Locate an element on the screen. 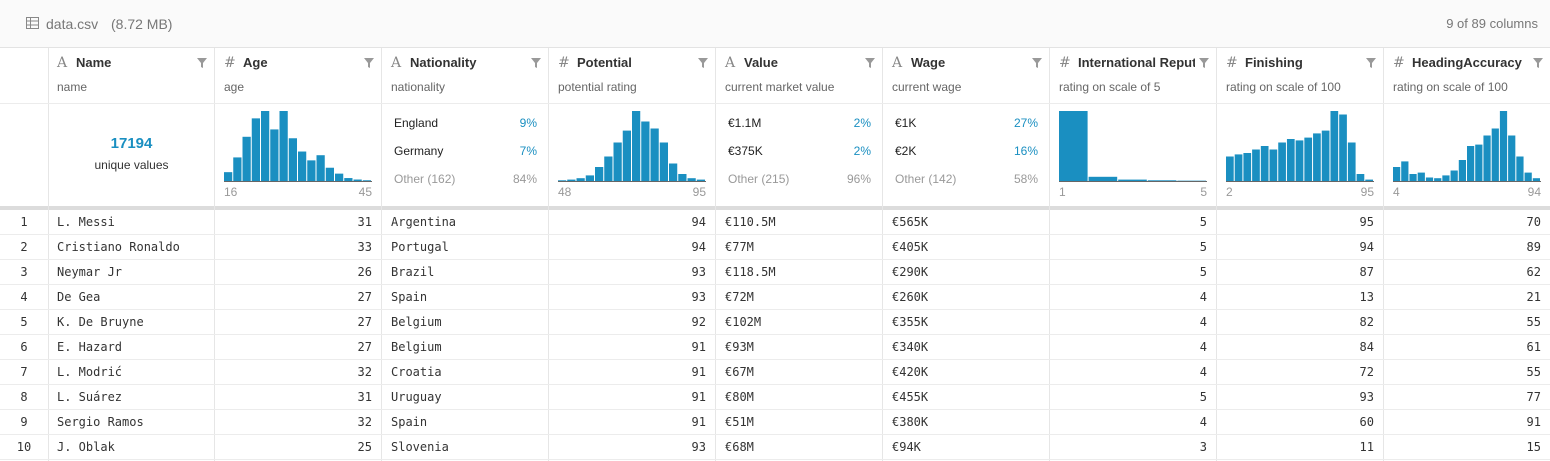 The height and width of the screenshot is (461, 1550). column-name: Name is located at coordinates (94, 62).